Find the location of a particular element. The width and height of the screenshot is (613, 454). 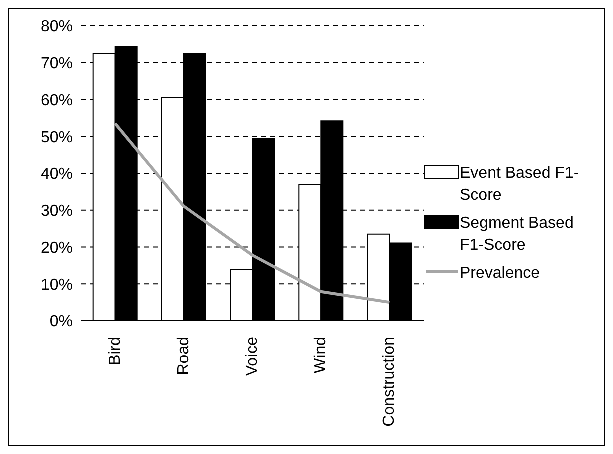

y-tick-label: 0% is located at coordinates (61, 322).